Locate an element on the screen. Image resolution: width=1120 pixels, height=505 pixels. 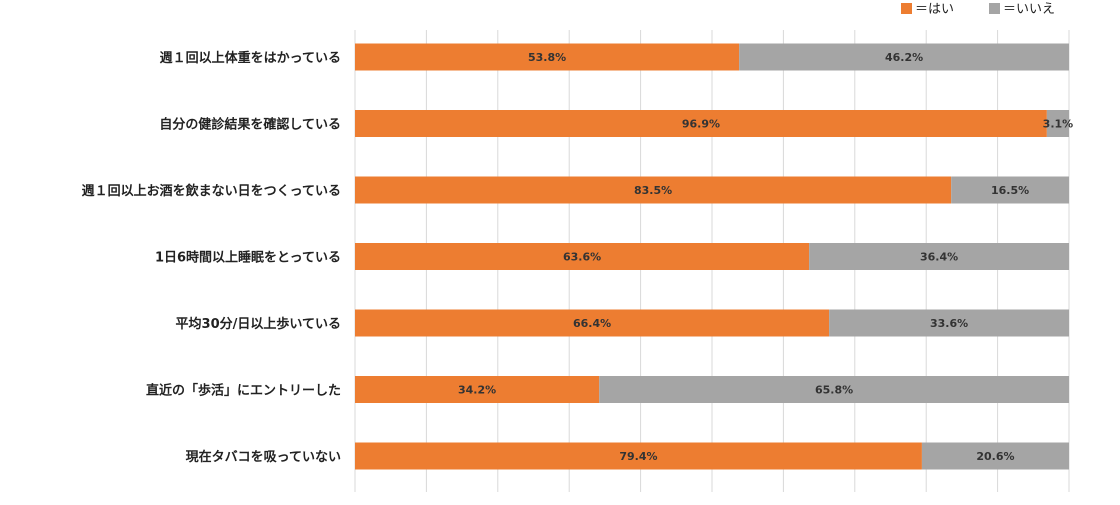
data-label: 79.4% is located at coordinates (638, 456).